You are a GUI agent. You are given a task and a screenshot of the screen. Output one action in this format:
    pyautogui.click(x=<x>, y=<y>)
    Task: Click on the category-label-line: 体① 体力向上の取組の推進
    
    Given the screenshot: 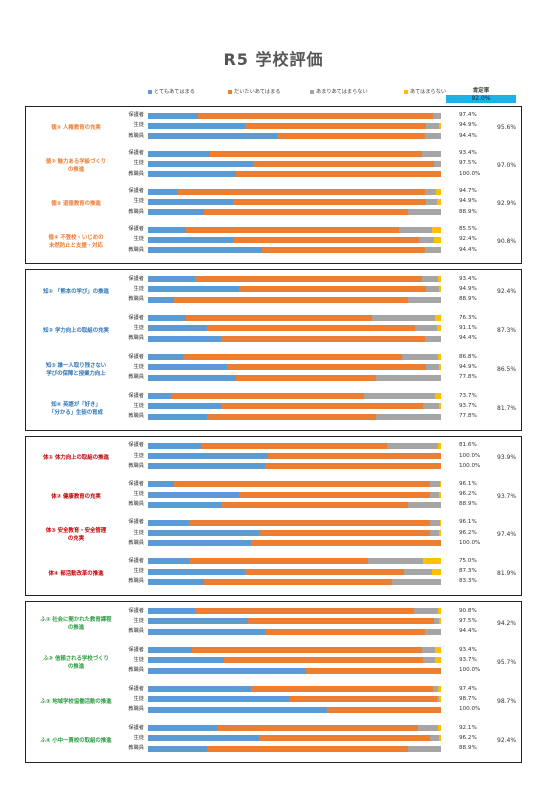 What is the action you would take?
    pyautogui.click(x=76, y=458)
    